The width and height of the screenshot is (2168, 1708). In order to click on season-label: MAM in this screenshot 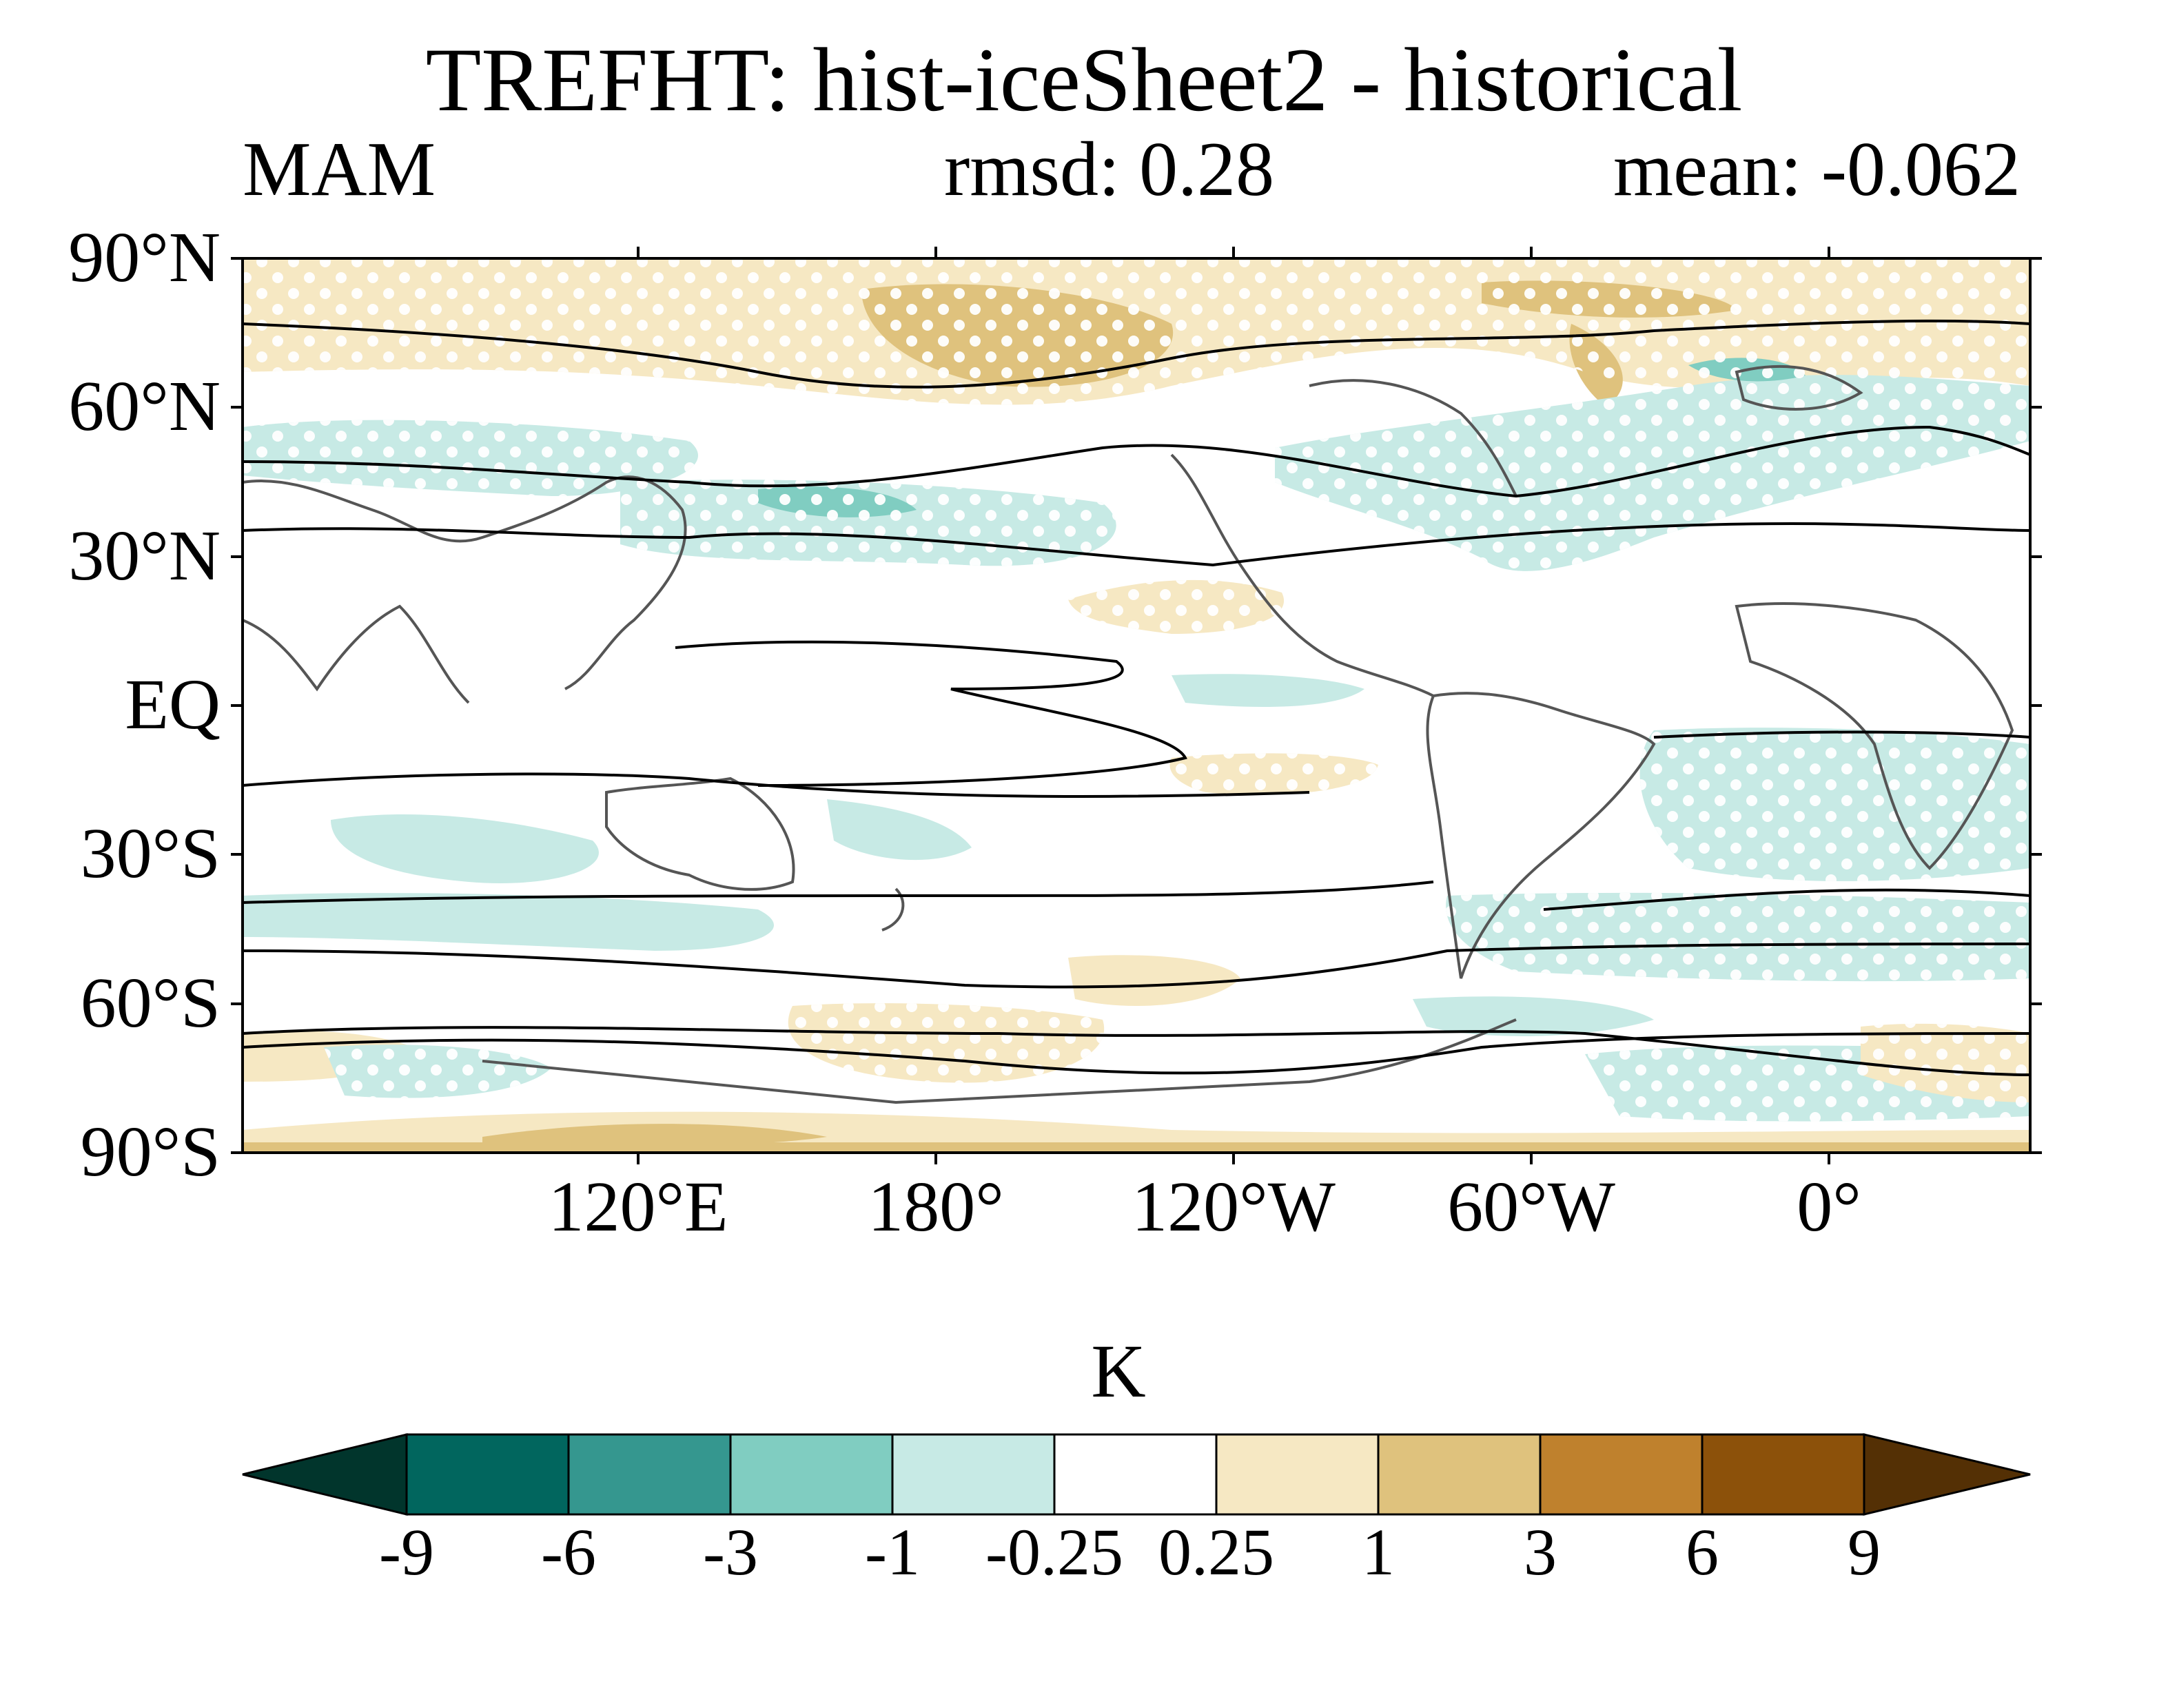, I will do `click(339, 169)`.